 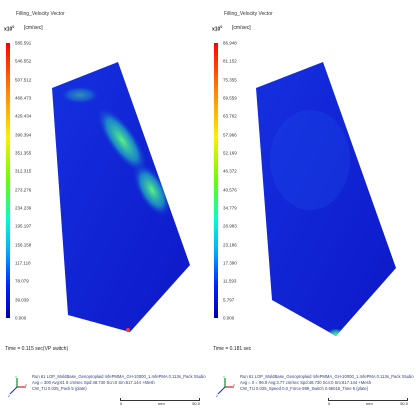 What do you see at coordinates (230, 226) in the screenshot?
I see `tick-label: 28.983` at bounding box center [230, 226].